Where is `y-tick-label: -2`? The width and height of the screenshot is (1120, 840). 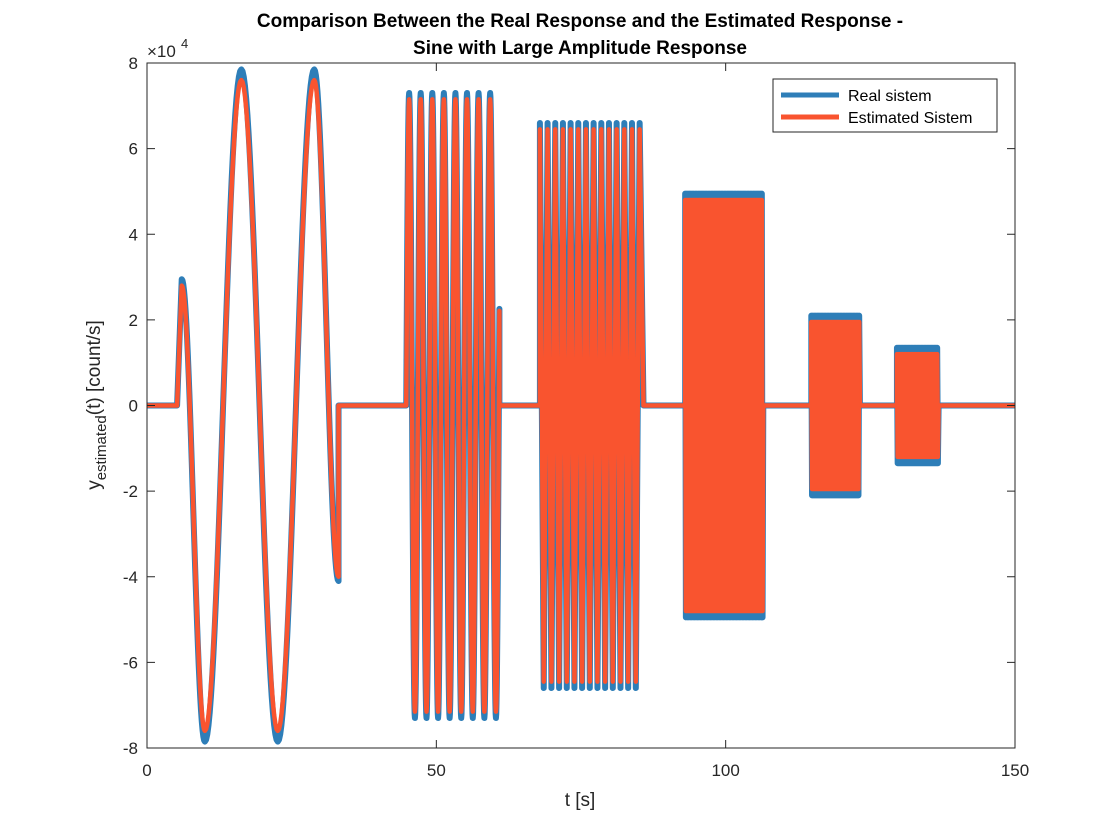 y-tick-label: -2 is located at coordinates (130, 491).